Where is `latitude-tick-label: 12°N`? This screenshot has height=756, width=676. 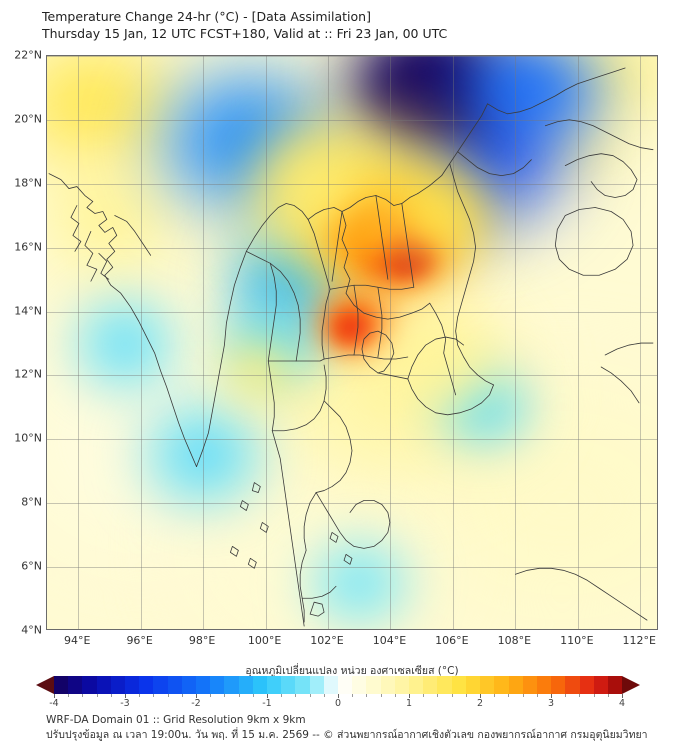
latitude-tick-label: 12°N is located at coordinates (28, 374).